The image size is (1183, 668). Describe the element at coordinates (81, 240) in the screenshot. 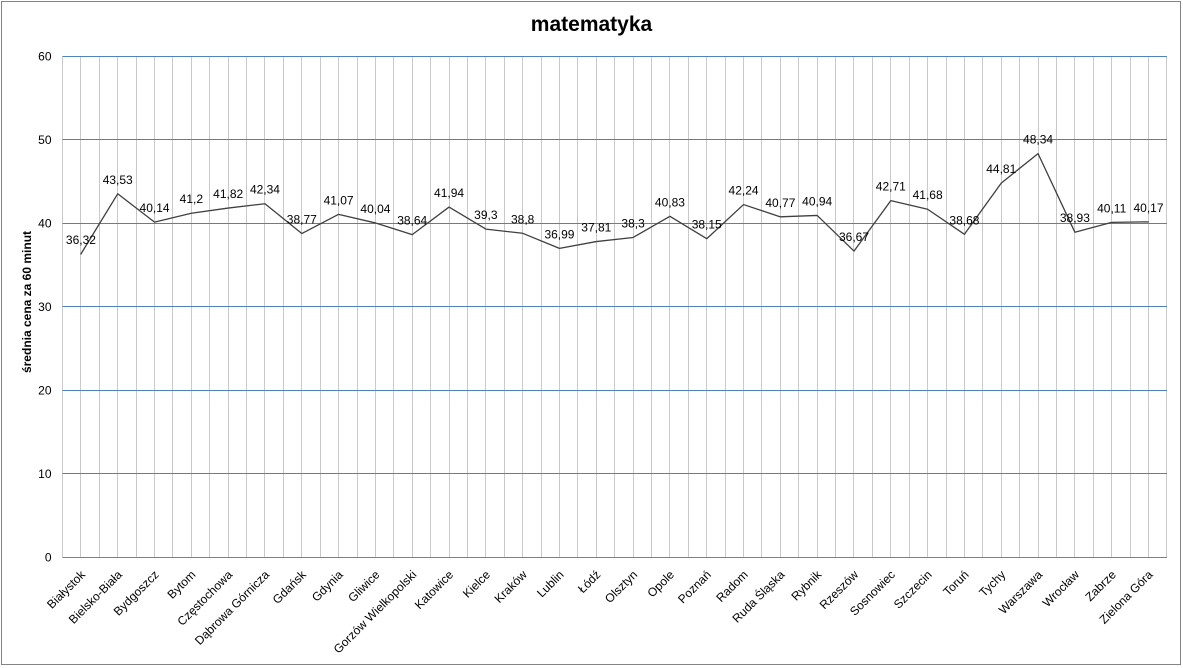

I see `data-label: 36,32` at that location.